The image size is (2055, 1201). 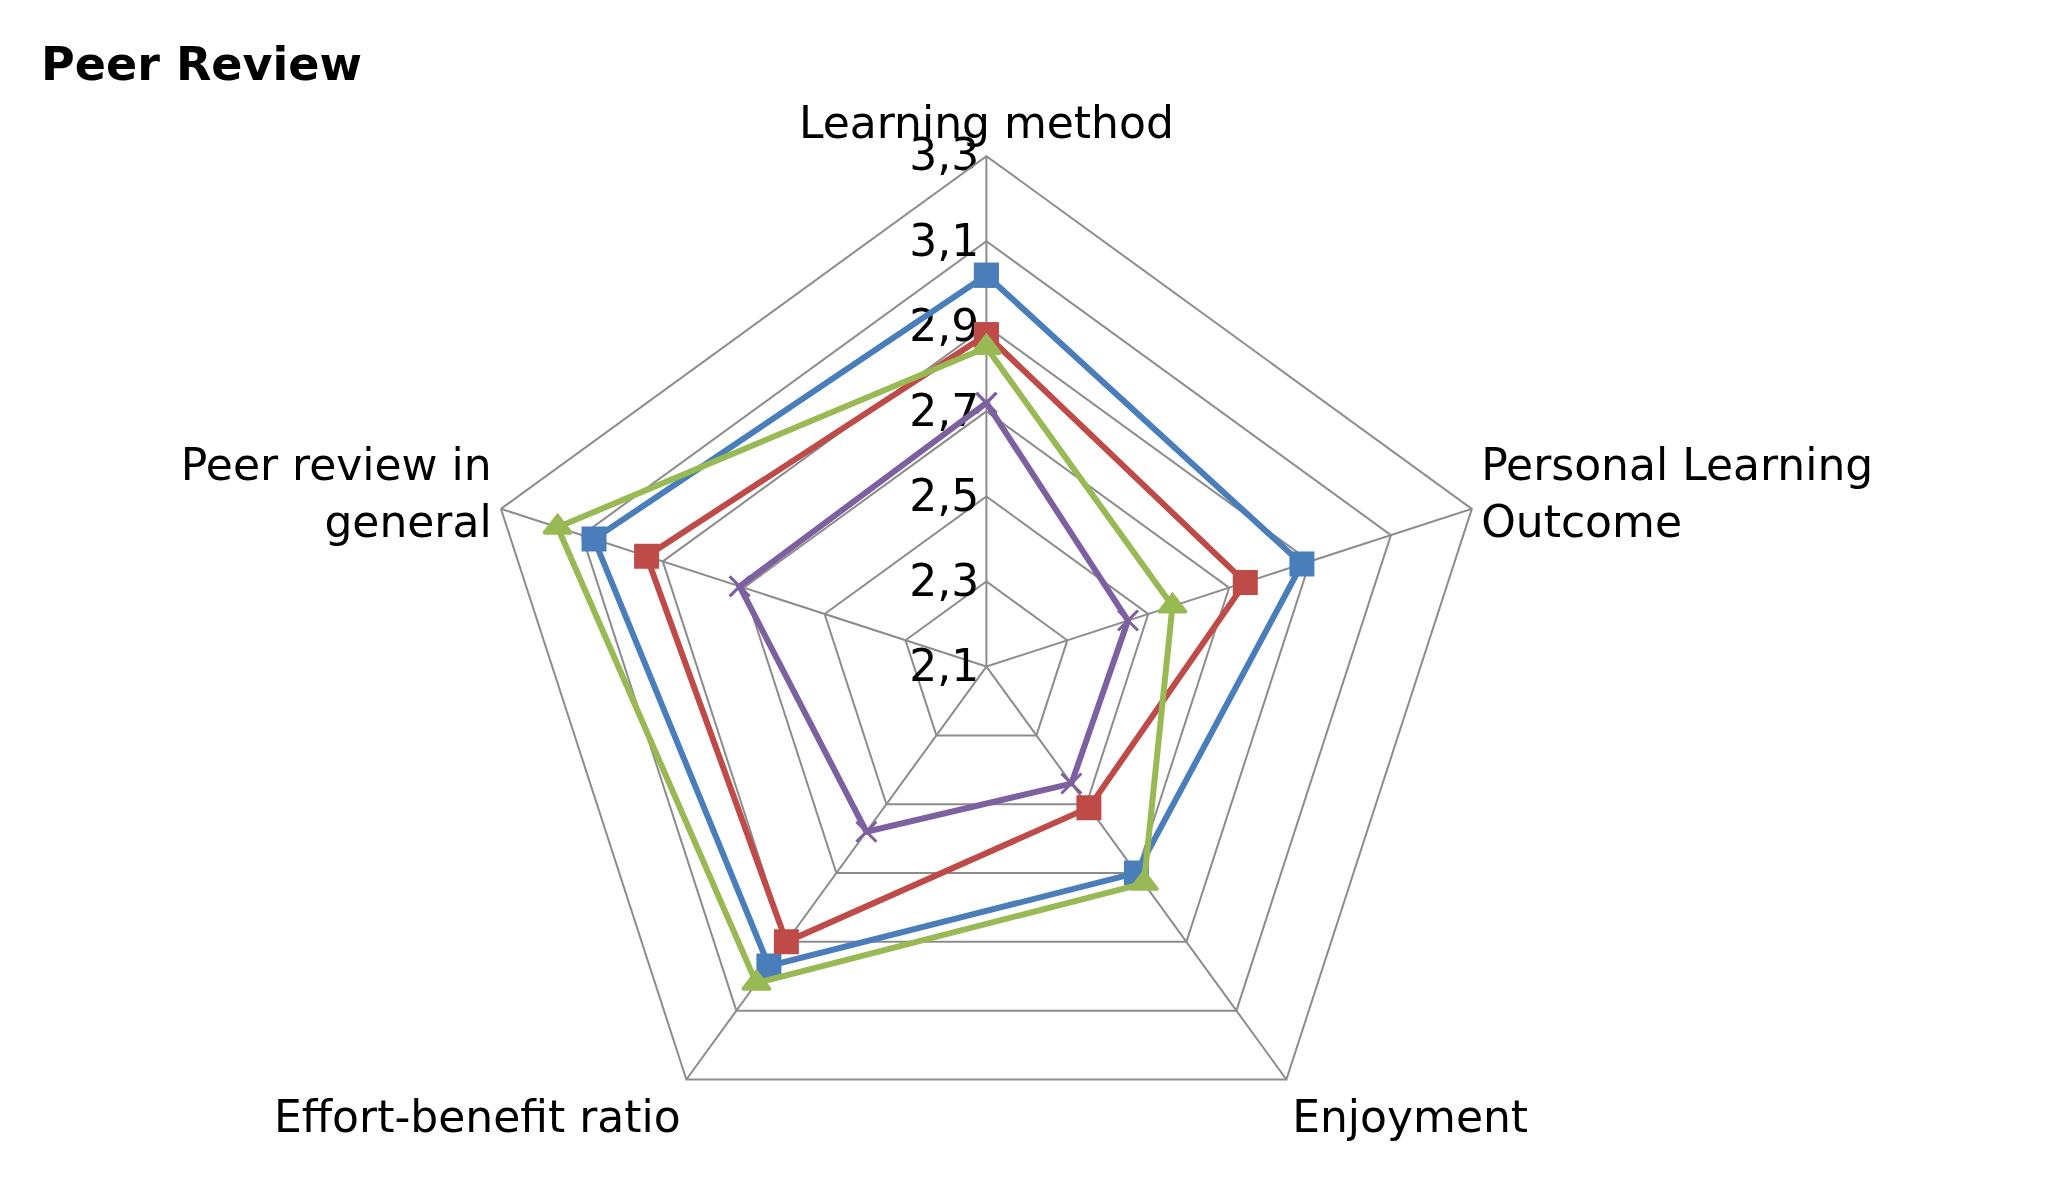 I want to click on spoke-label: Personal Learning Outcome, so click(x=1677, y=493).